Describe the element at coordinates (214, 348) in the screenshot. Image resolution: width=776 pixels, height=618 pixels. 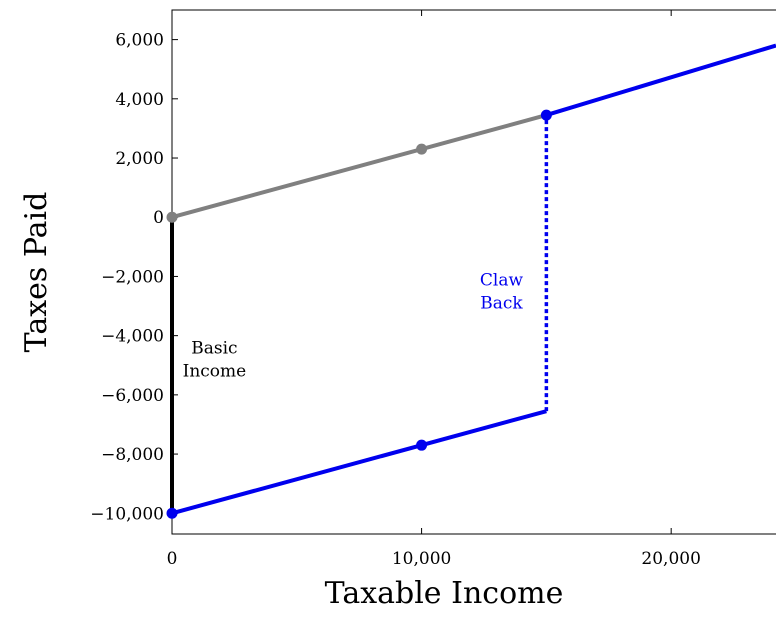
I see `annotation-line: Basic` at that location.